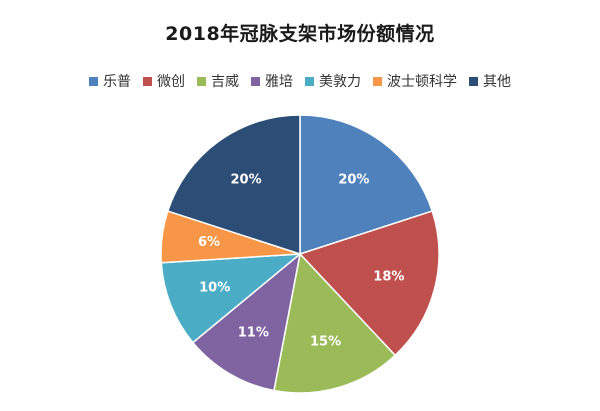 This screenshot has height=411, width=600. Describe the element at coordinates (209, 242) in the screenshot. I see `slice-data-label: 6%` at that location.